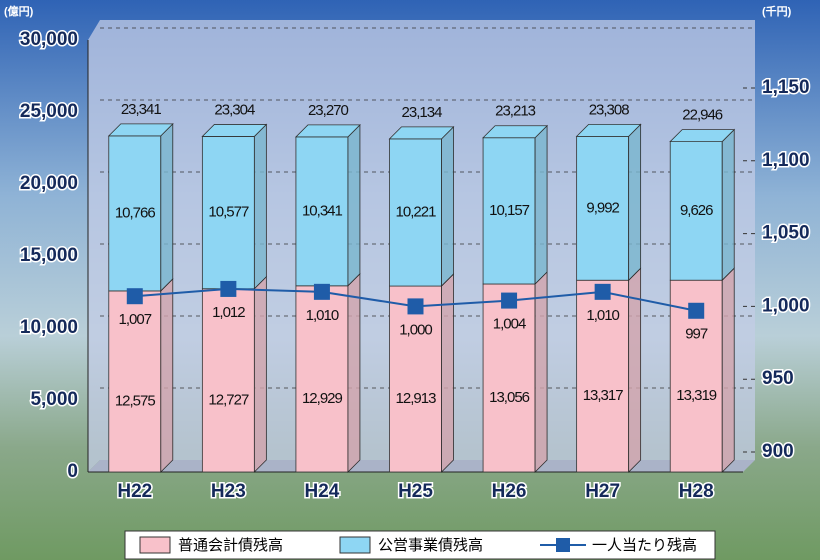  I want to click on line-value-label: 1,007, so click(135, 319).